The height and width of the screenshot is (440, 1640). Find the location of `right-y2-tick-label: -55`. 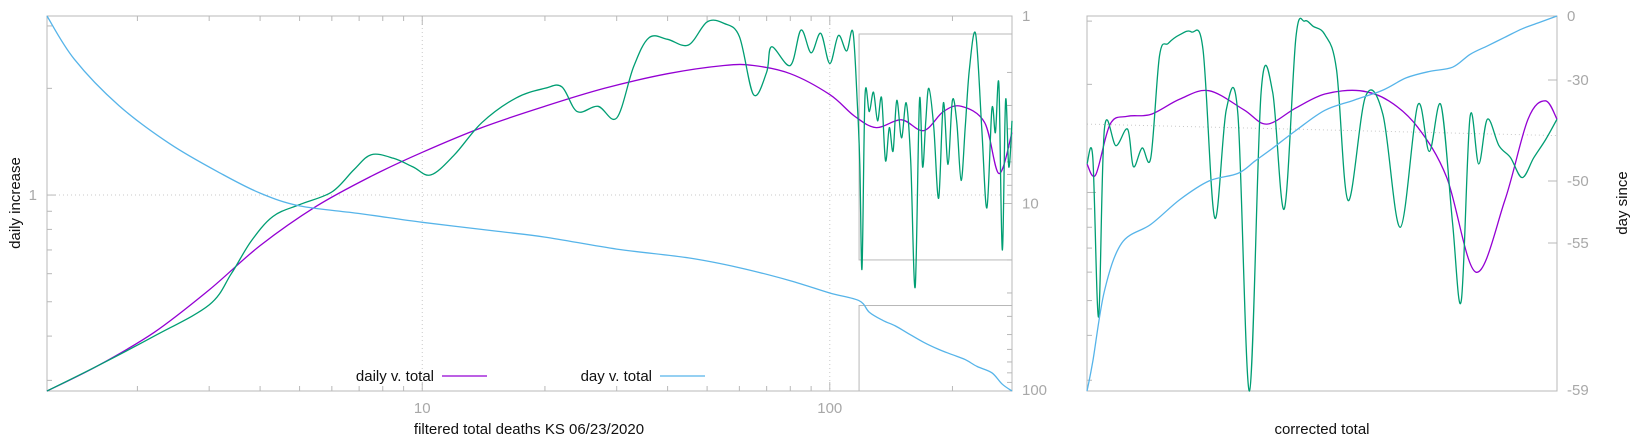

right-y2-tick-label: -55 is located at coordinates (1578, 243).